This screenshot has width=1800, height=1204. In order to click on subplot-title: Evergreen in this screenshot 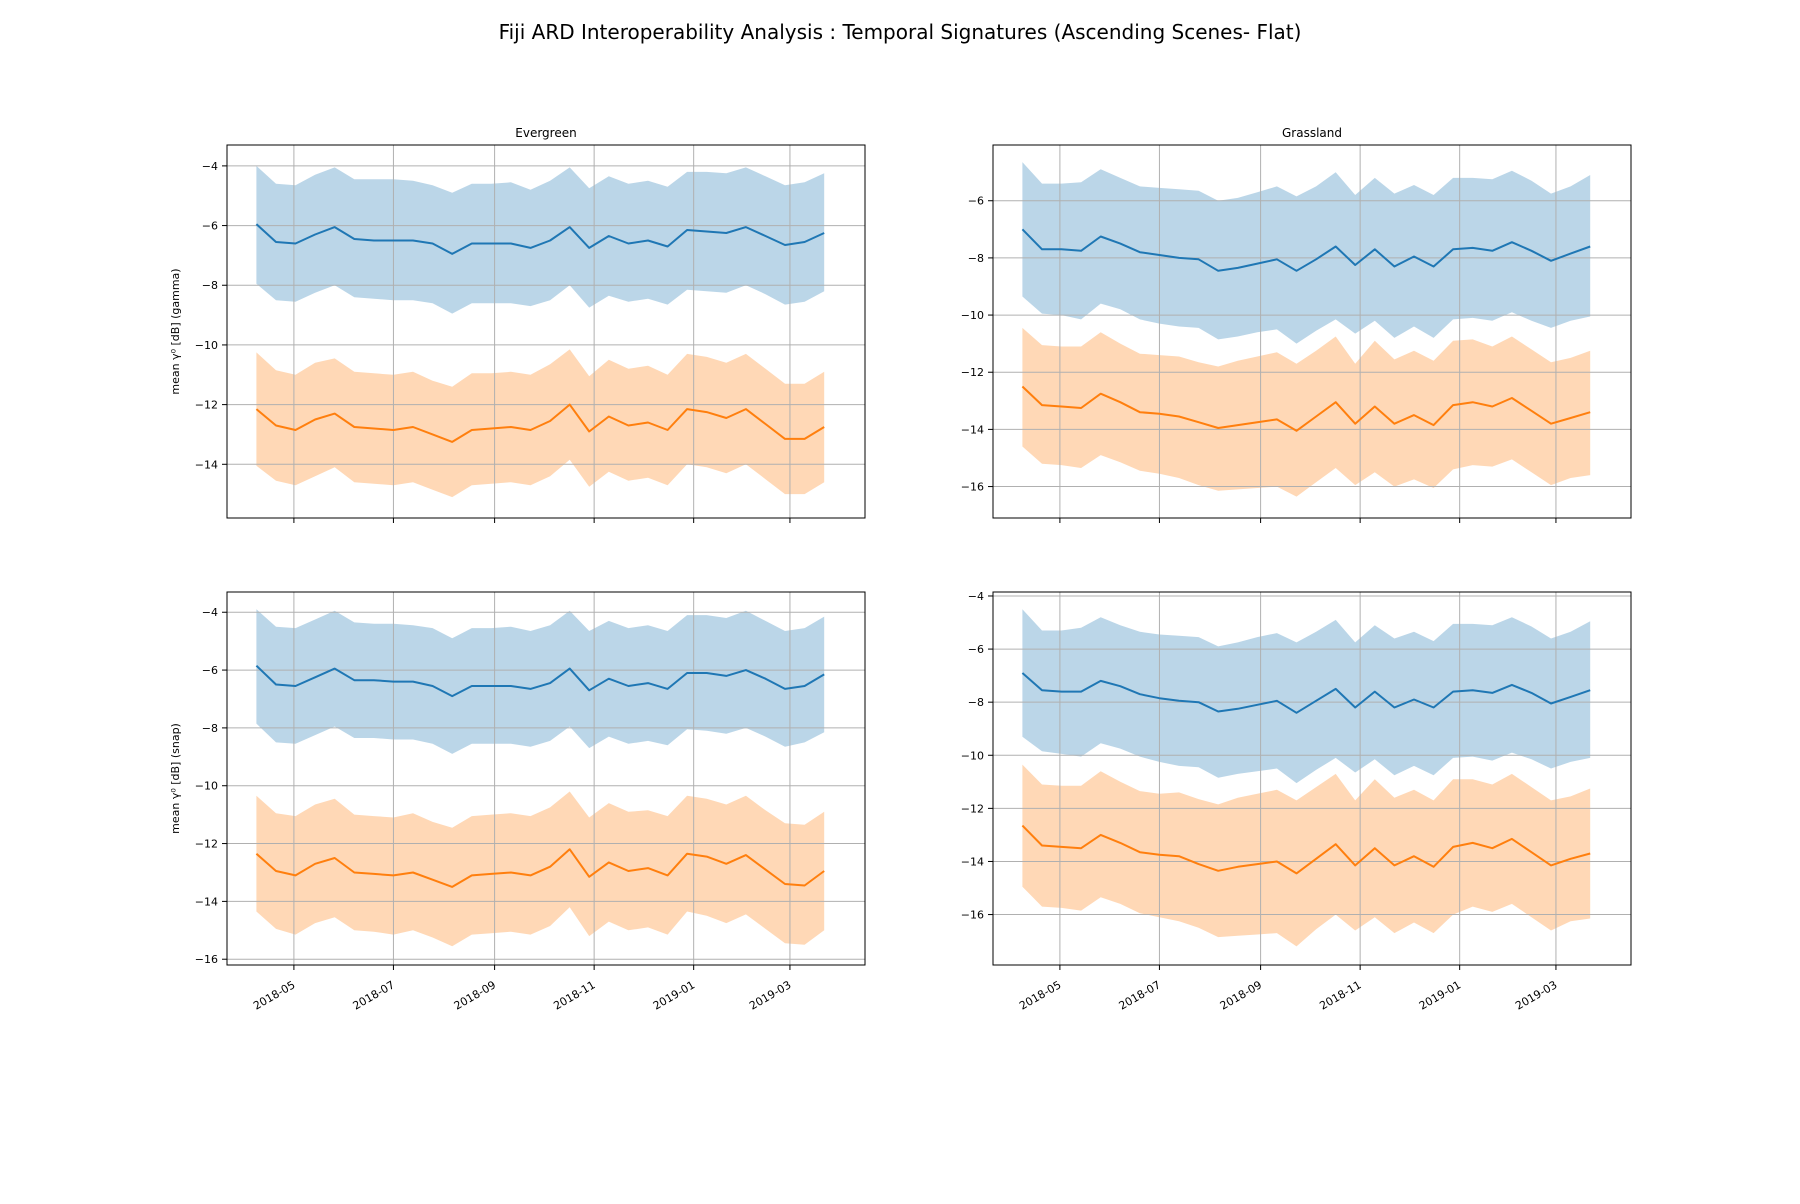, I will do `click(545, 133)`.